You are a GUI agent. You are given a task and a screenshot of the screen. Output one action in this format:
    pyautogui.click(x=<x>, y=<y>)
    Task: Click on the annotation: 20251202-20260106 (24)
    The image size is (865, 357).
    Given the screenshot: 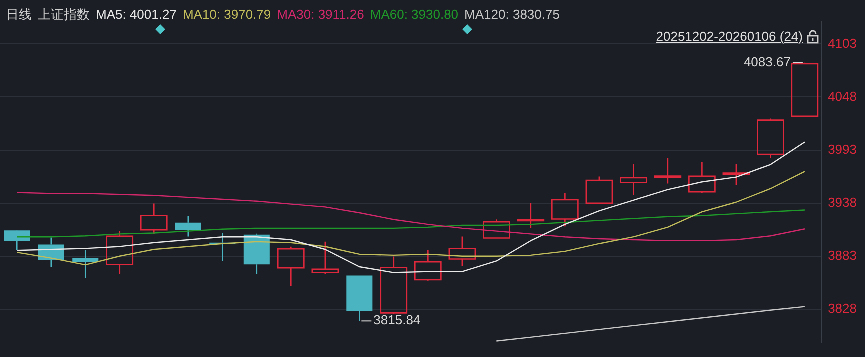 What is the action you would take?
    pyautogui.click(x=729, y=36)
    